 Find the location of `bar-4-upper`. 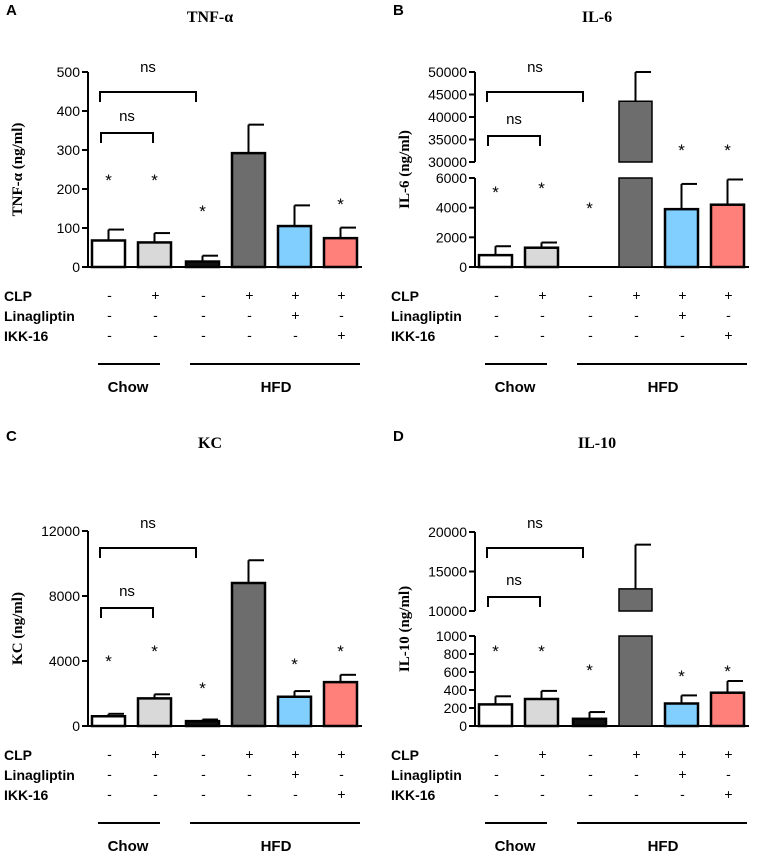

bar-4-upper is located at coordinates (635, 600).